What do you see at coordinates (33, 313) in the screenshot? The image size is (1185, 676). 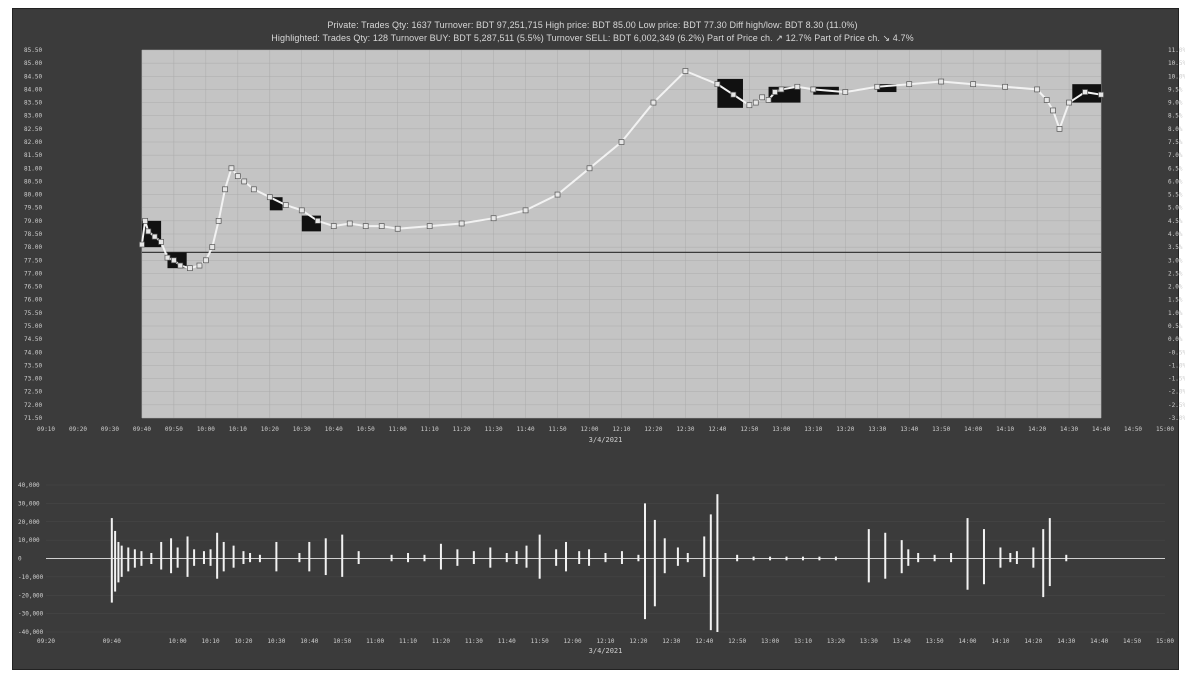 I see `price-y-tick-label: 75.50` at bounding box center [33, 313].